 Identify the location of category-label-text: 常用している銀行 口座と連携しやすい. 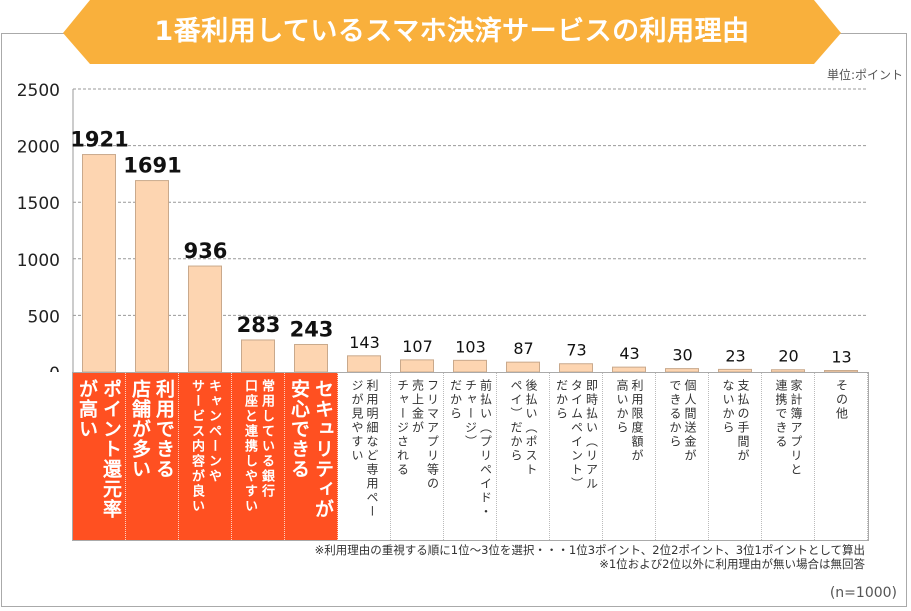
(258, 446).